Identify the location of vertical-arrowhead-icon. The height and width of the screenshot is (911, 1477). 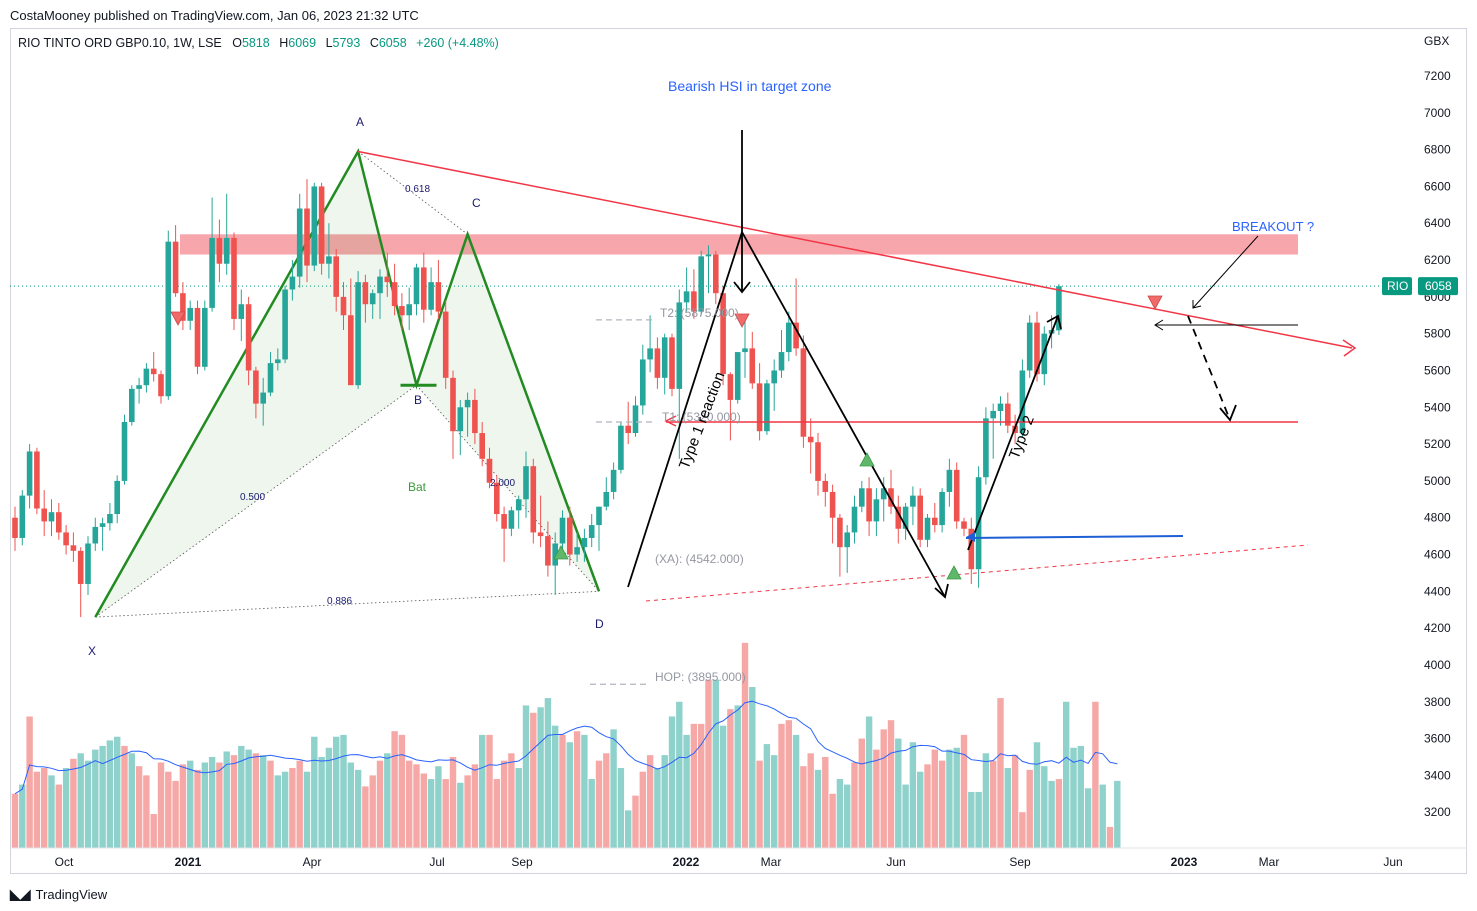
(742, 287).